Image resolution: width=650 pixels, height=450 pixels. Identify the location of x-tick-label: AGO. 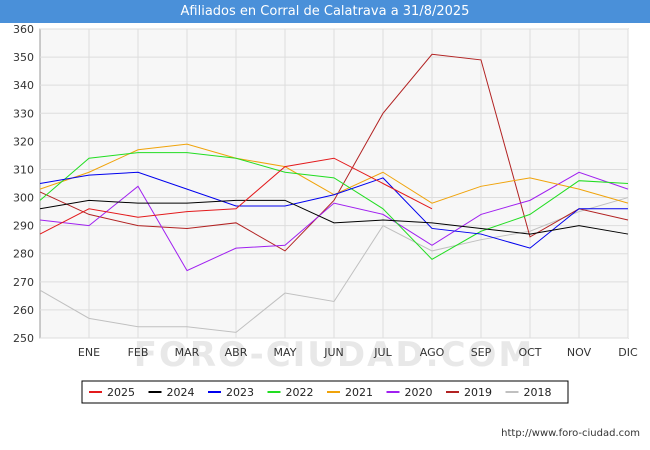
(432, 352).